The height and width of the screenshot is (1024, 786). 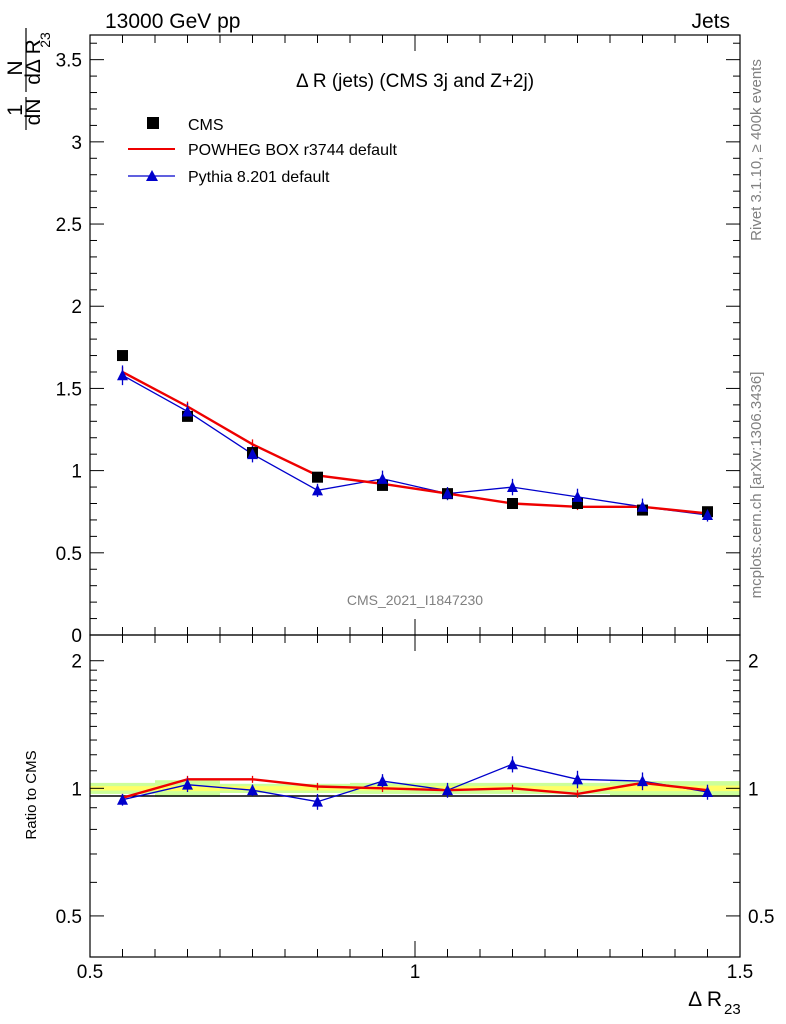 What do you see at coordinates (756, 150) in the screenshot?
I see `rivet-label: Rivet 3.1.10, ≥ 400k events` at bounding box center [756, 150].